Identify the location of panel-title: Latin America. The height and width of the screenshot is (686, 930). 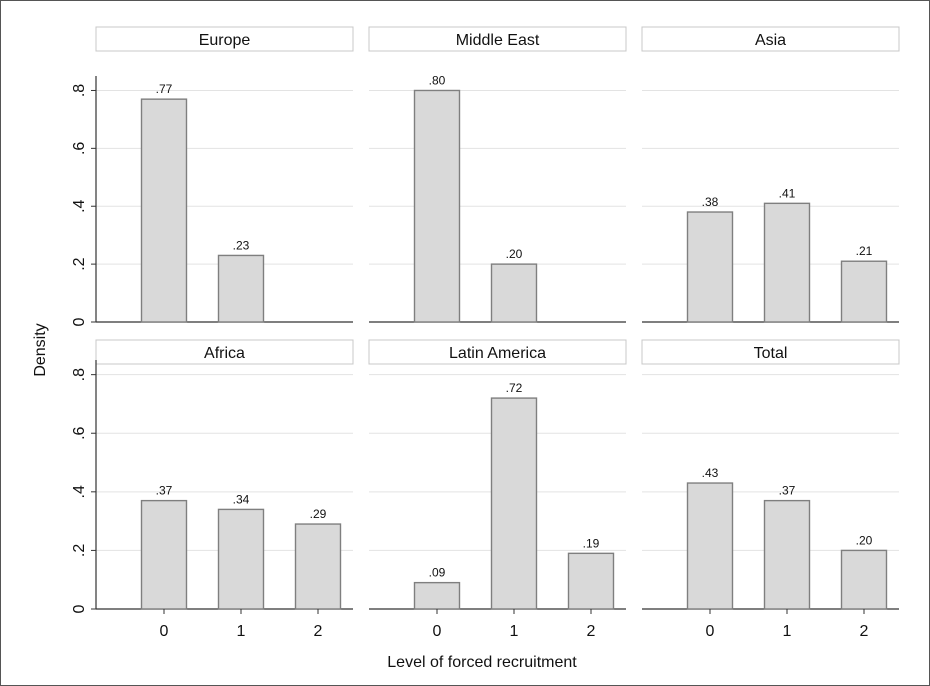
(497, 353).